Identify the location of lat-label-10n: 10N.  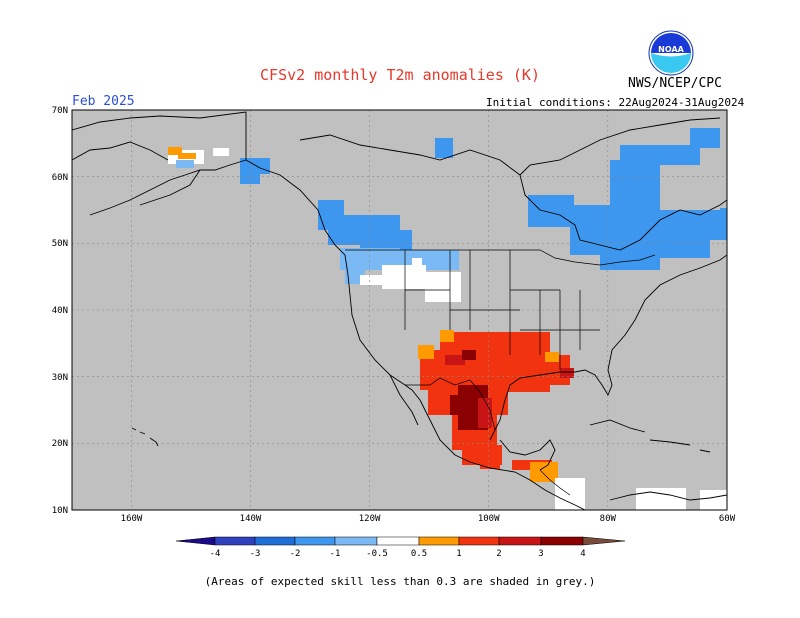
(60, 511).